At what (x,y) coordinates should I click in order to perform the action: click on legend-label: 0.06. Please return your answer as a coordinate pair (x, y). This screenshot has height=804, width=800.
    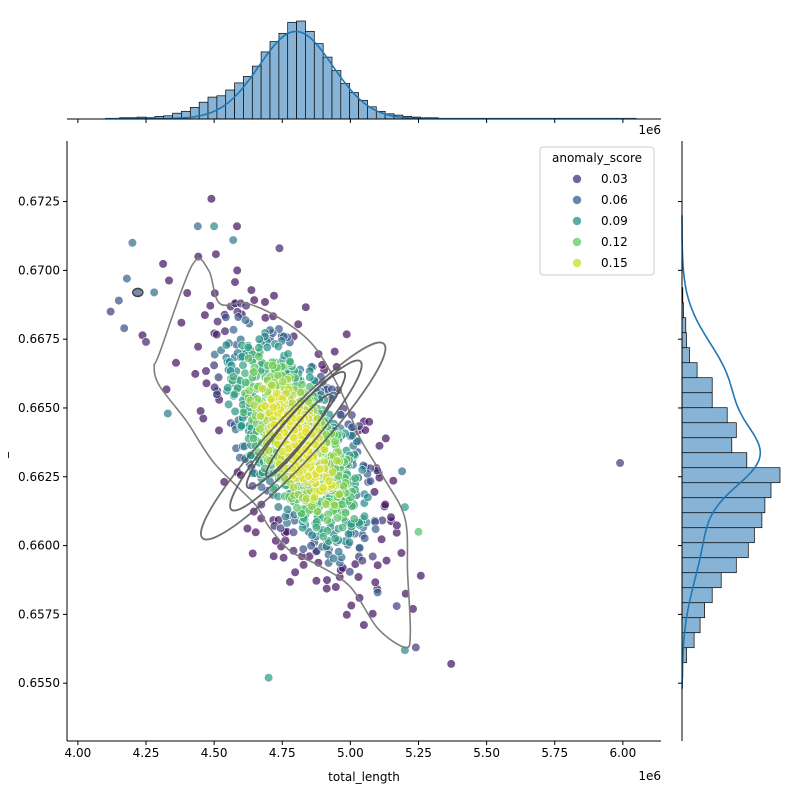
    Looking at the image, I should click on (614, 200).